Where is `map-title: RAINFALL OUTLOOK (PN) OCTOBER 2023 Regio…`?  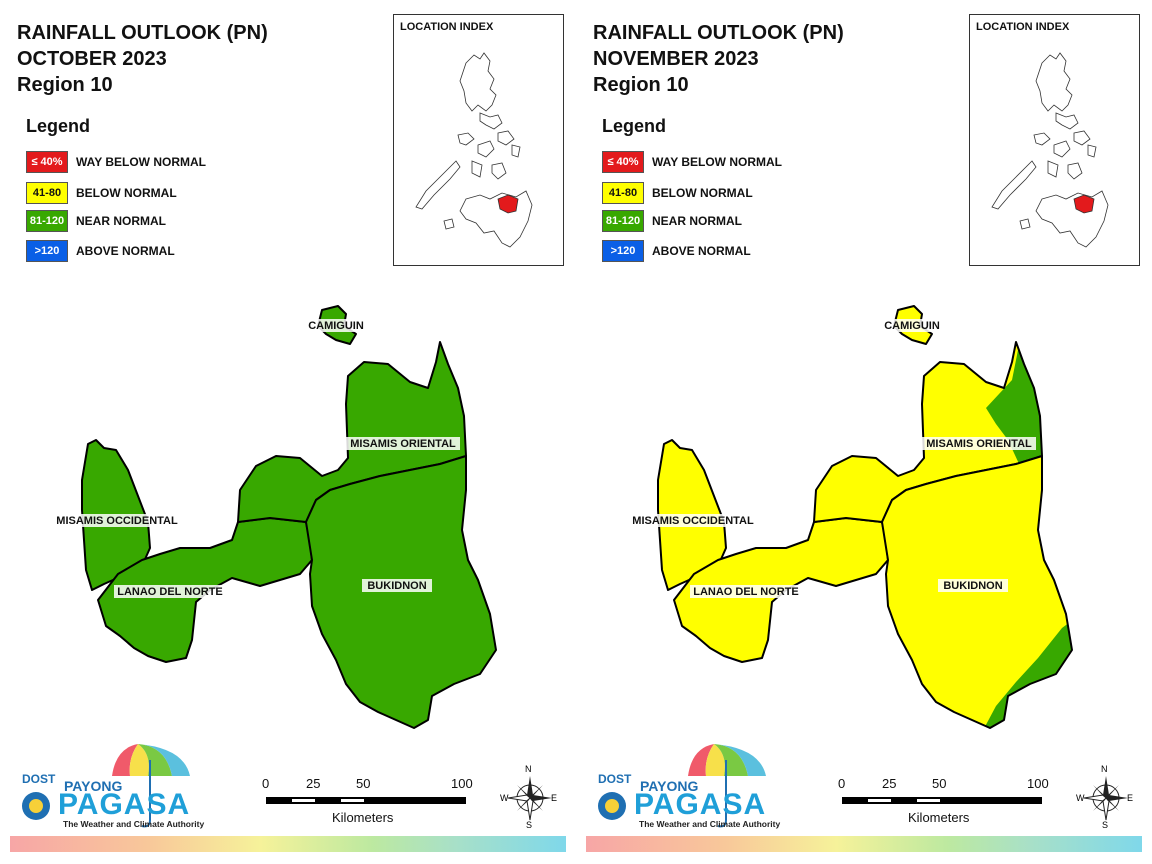 map-title: RAINFALL OUTLOOK (PN) OCTOBER 2023 Regio… is located at coordinates (142, 59).